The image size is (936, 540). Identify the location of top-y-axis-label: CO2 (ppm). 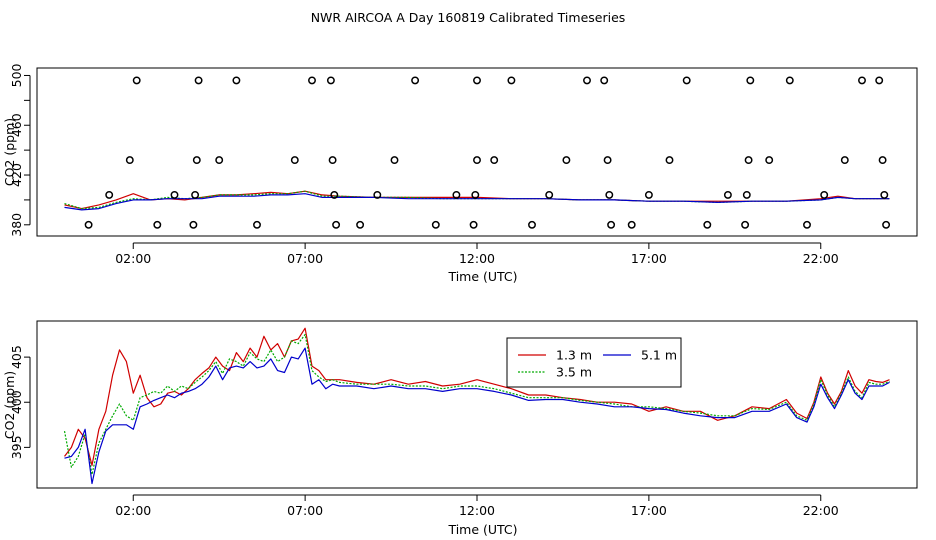
(9, 152).